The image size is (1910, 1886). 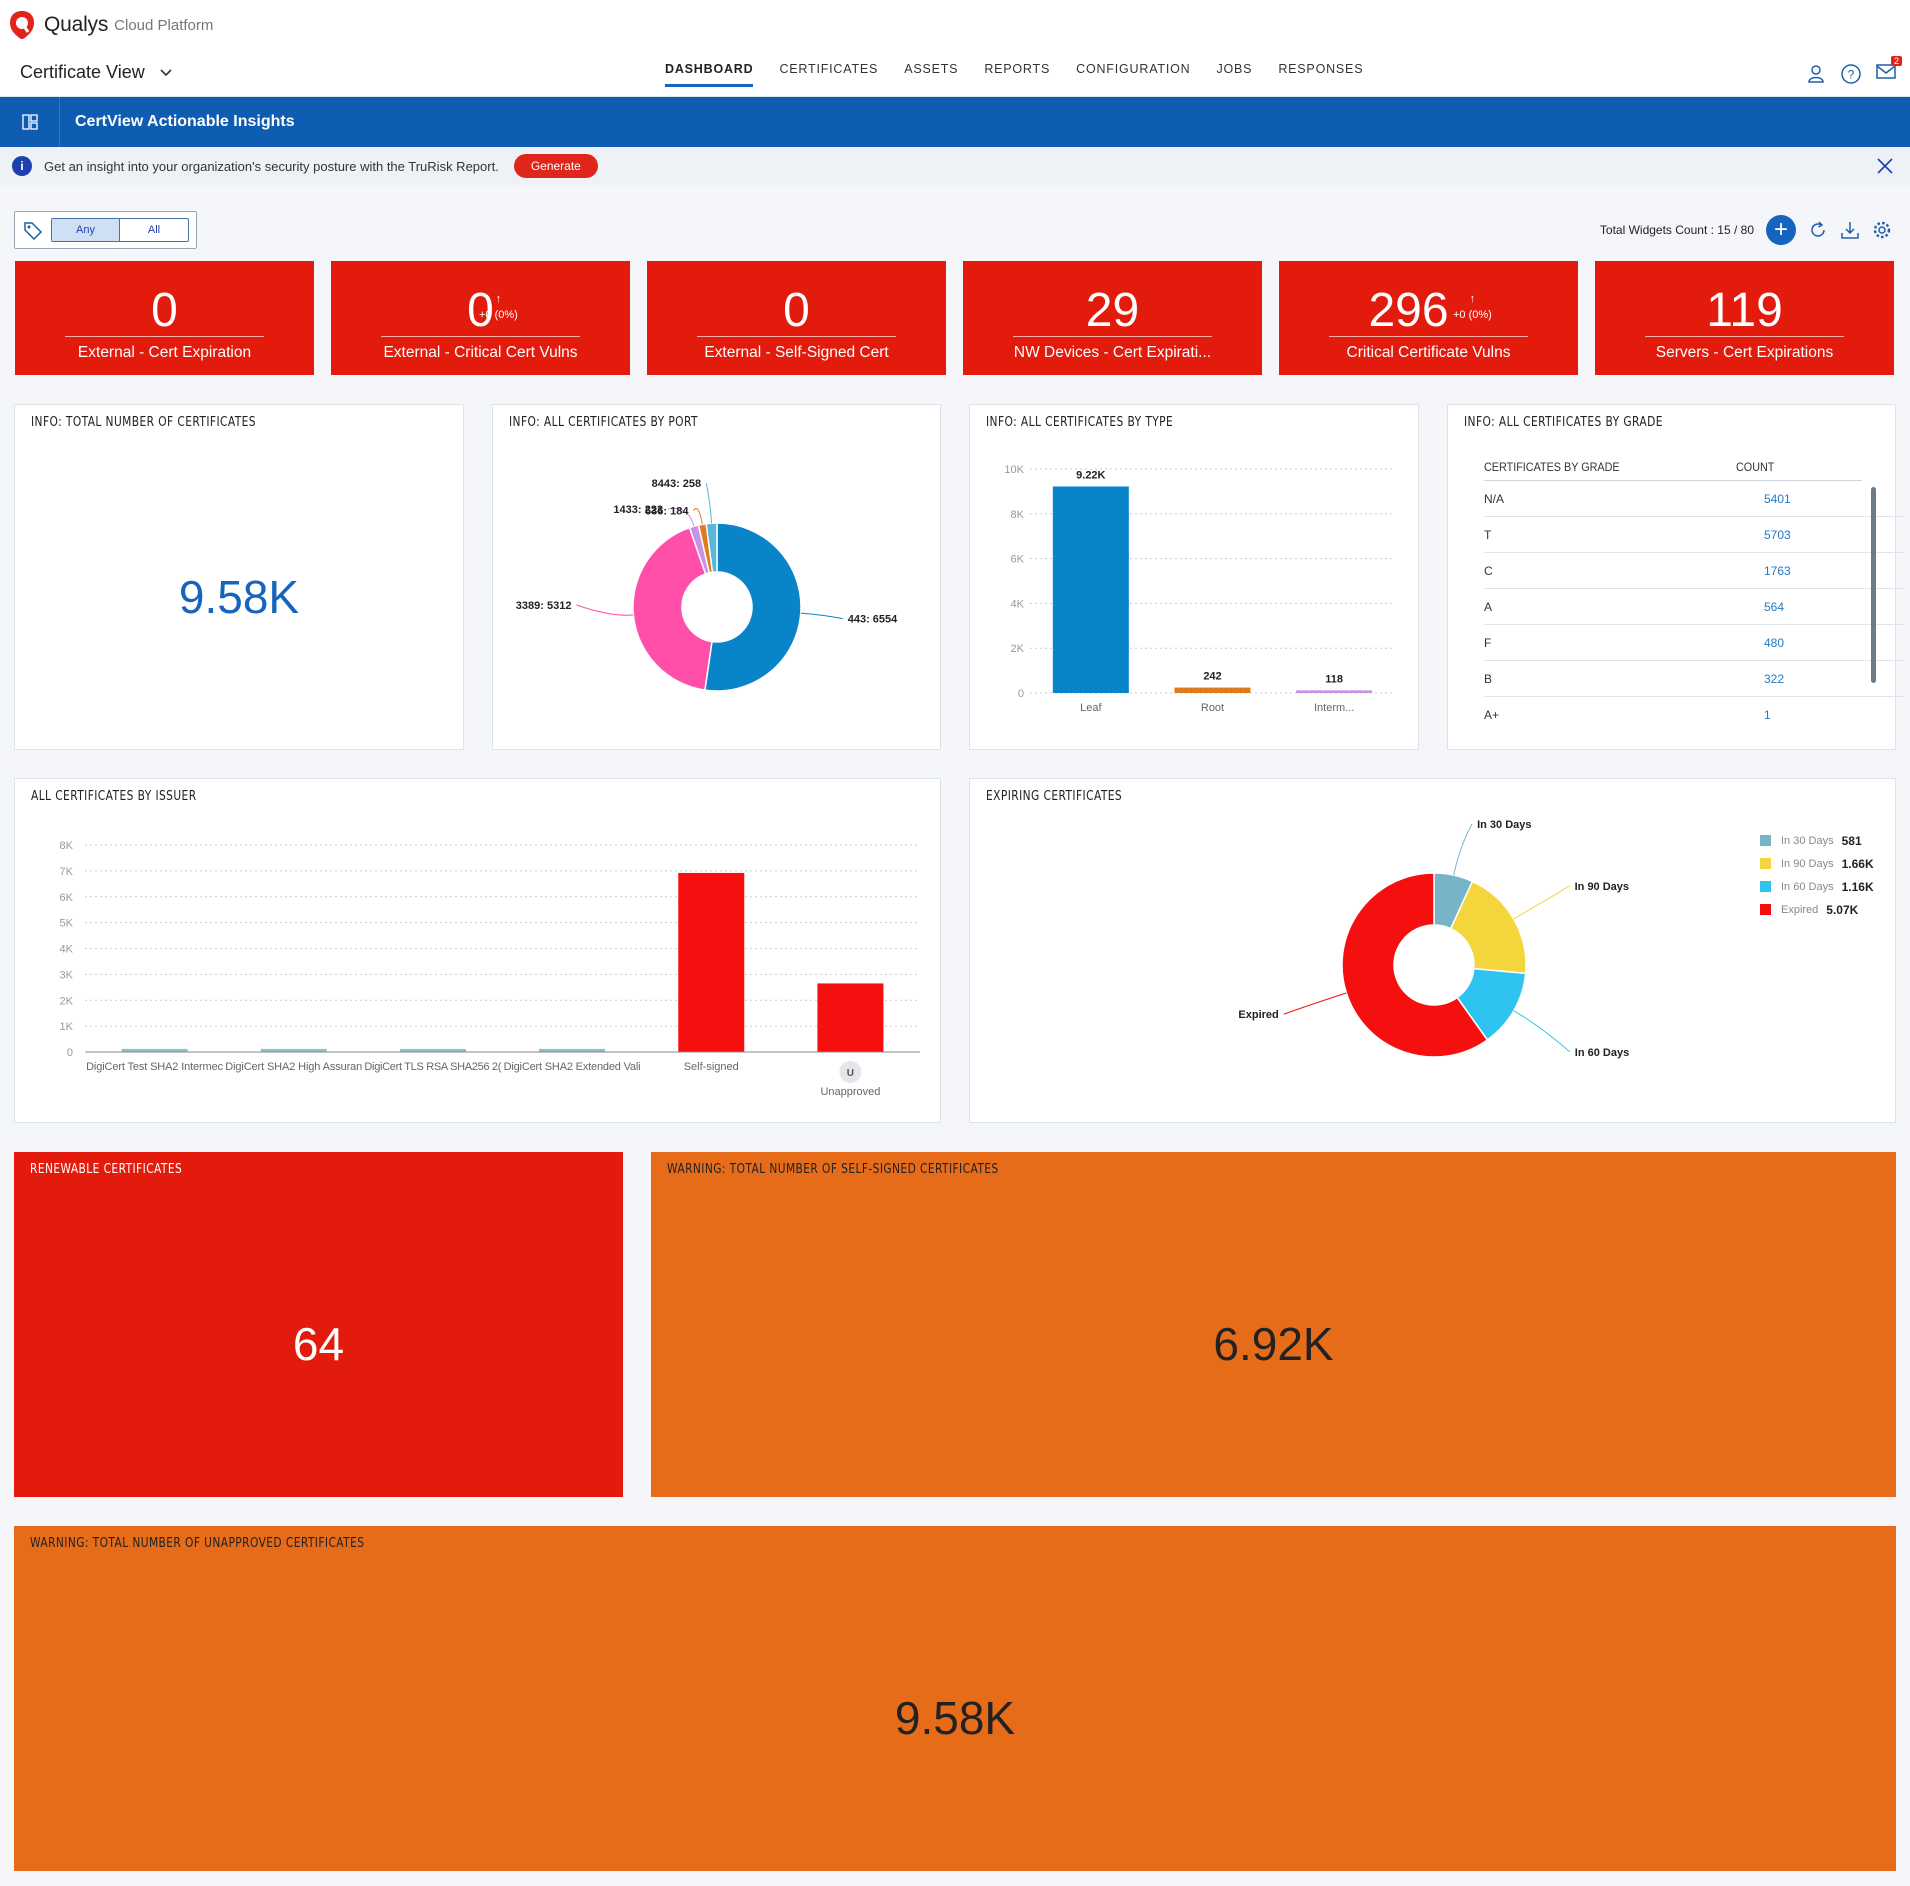 What do you see at coordinates (1133, 69) in the screenshot?
I see `nav-configuration: CONFIGURATION` at bounding box center [1133, 69].